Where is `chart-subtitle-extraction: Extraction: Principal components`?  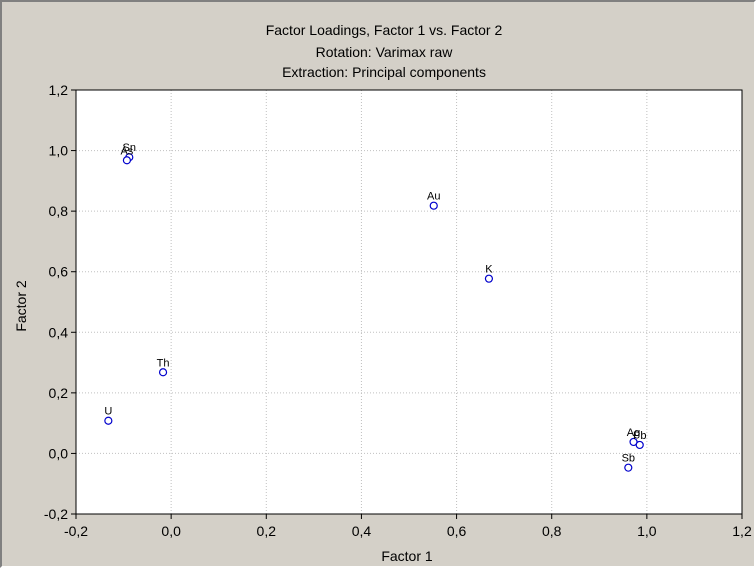 chart-subtitle-extraction: Extraction: Principal components is located at coordinates (384, 72).